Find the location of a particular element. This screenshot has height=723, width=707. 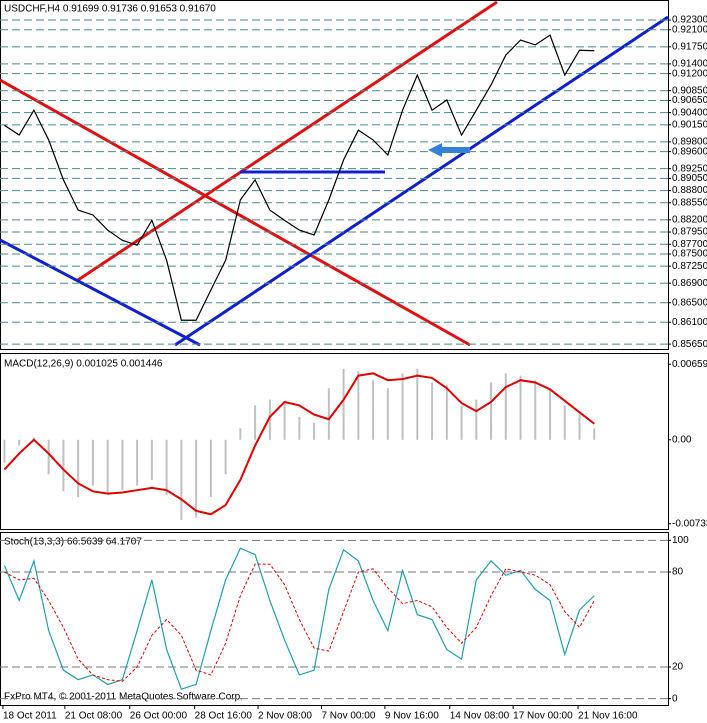

y-tick-label: 0.89250 is located at coordinates (689, 168).